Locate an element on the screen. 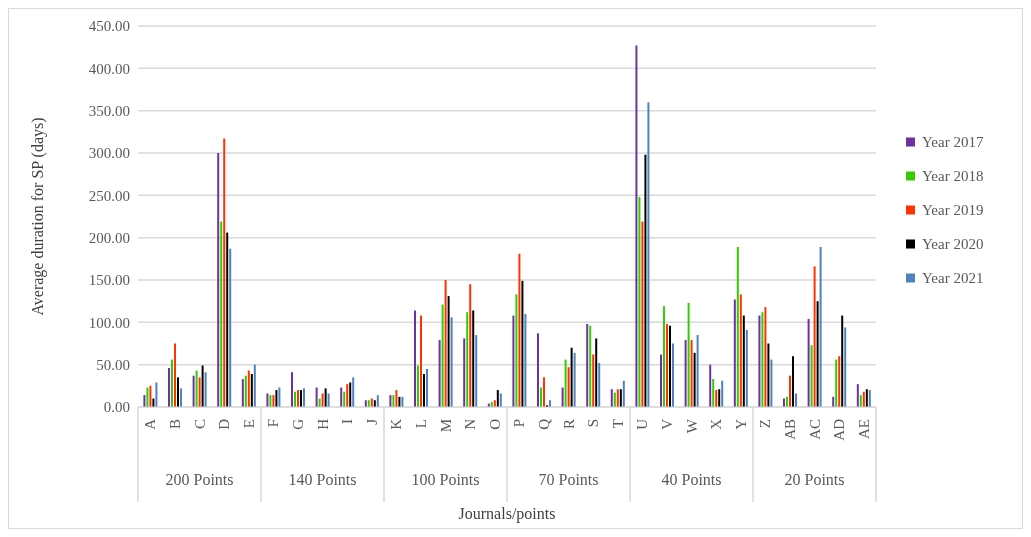  x-axis-title: Journals/points is located at coordinates (507, 514).